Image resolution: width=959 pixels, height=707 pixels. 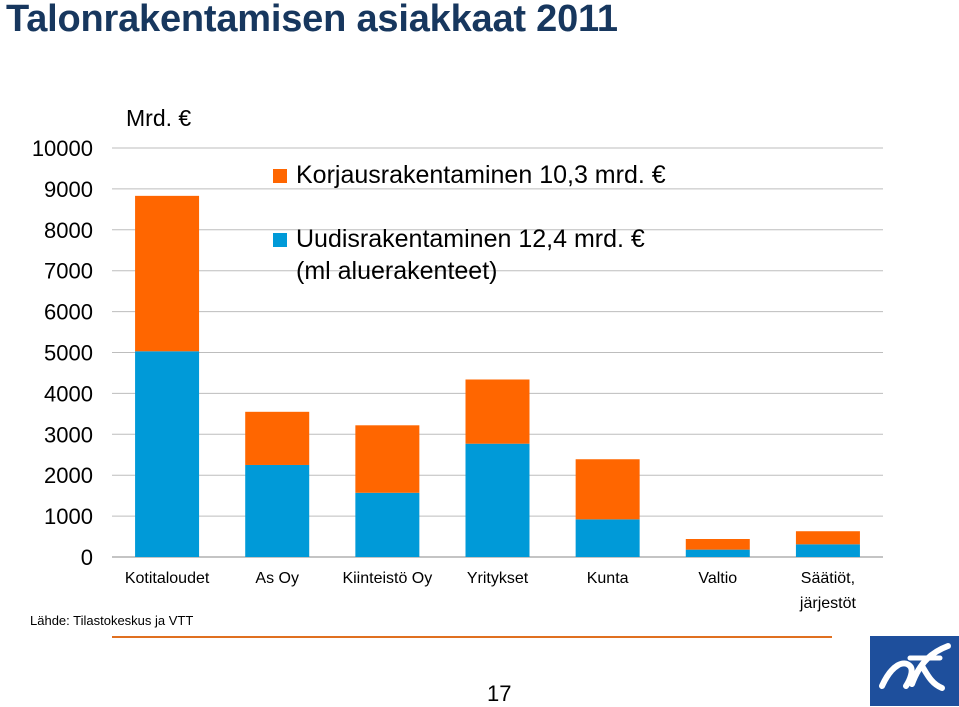 I want to click on source-note: Lähde: Tilastokeskus ja VTT, so click(x=112, y=620).